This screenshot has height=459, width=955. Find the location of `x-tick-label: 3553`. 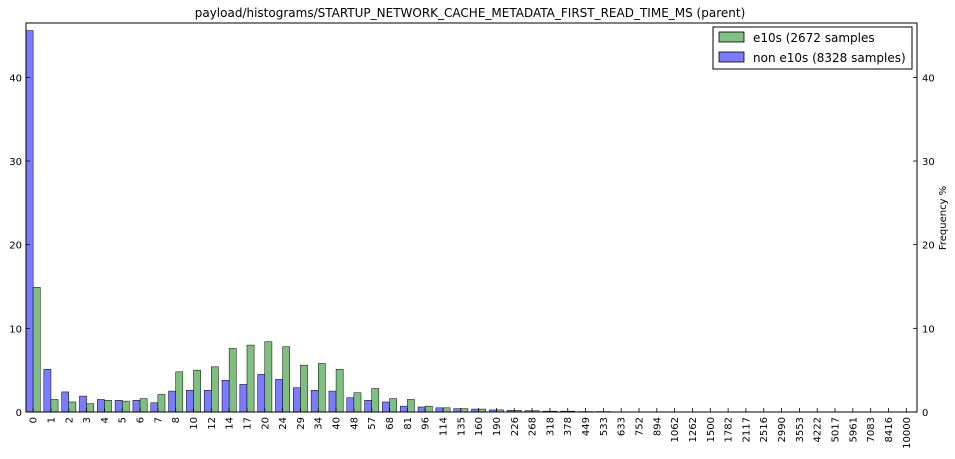

x-tick-label: 3553 is located at coordinates (800, 429).